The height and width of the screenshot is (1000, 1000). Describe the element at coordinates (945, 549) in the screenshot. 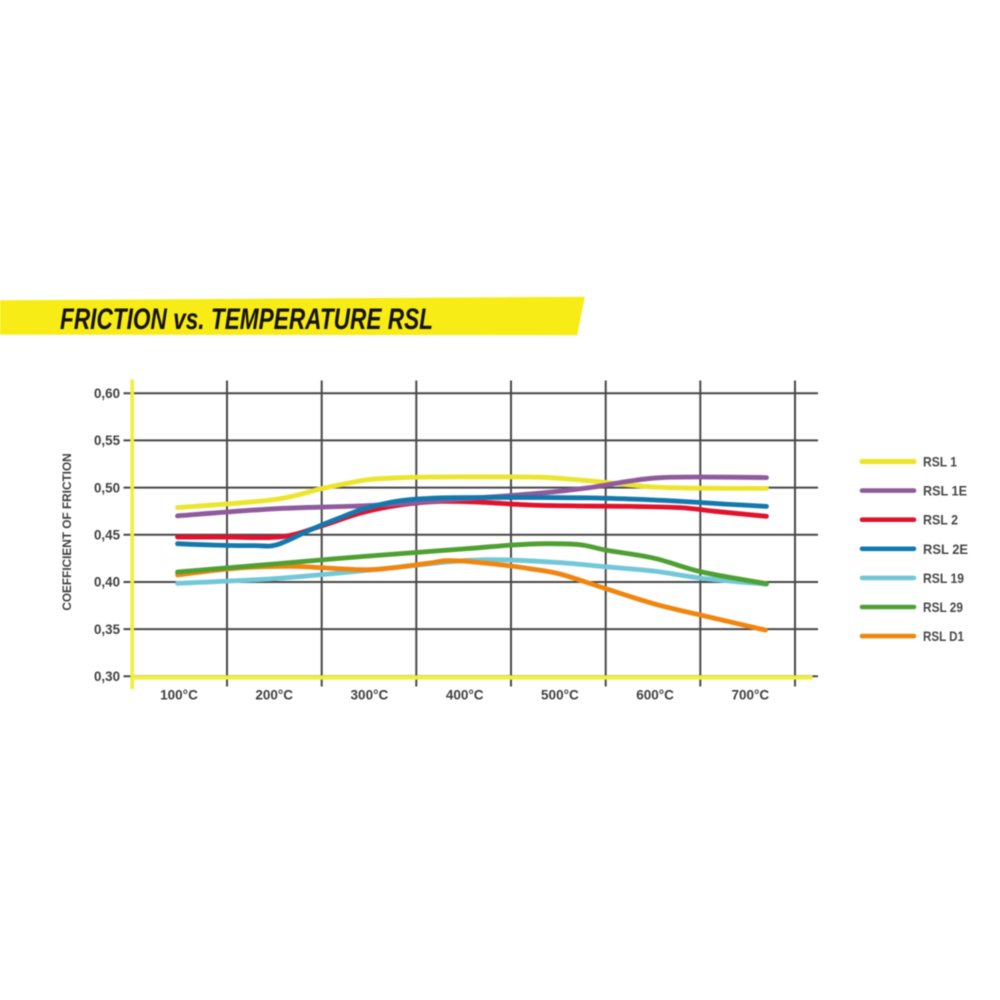

I see `svg-text: RSL 2E` at that location.